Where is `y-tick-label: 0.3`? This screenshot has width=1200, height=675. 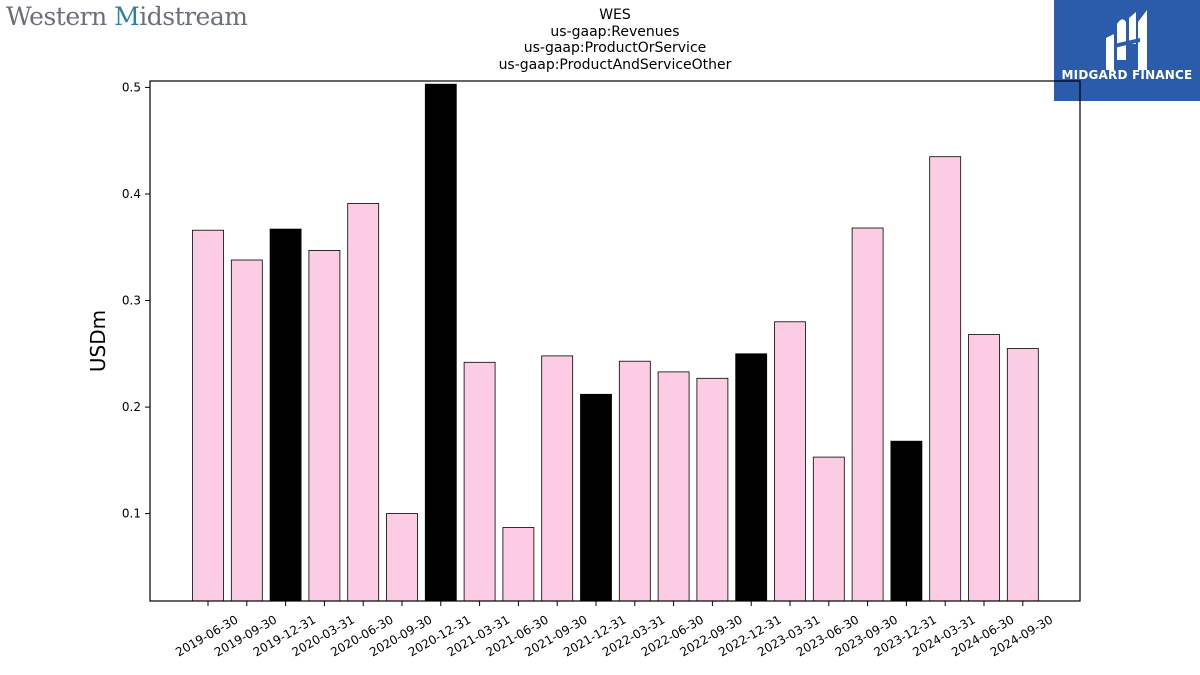 y-tick-label: 0.3 is located at coordinates (131, 301).